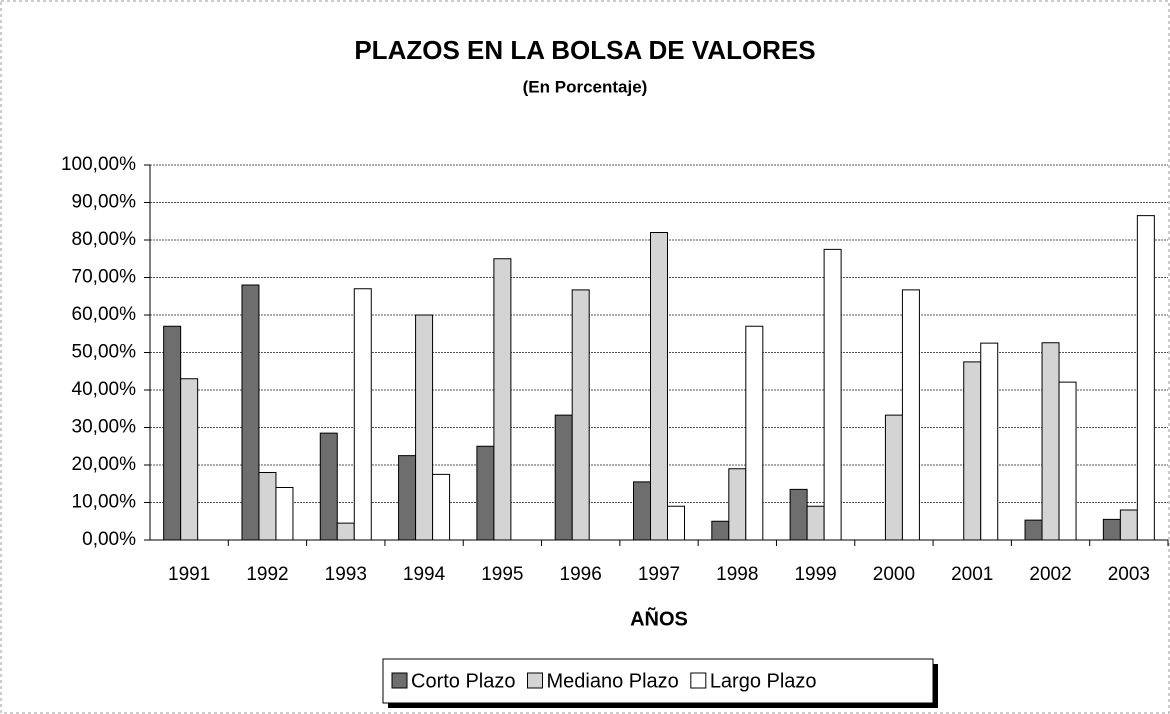 The height and width of the screenshot is (714, 1170). I want to click on chart-title: PLAZOS EN LA BOLSA DE VALORES, so click(584, 50).